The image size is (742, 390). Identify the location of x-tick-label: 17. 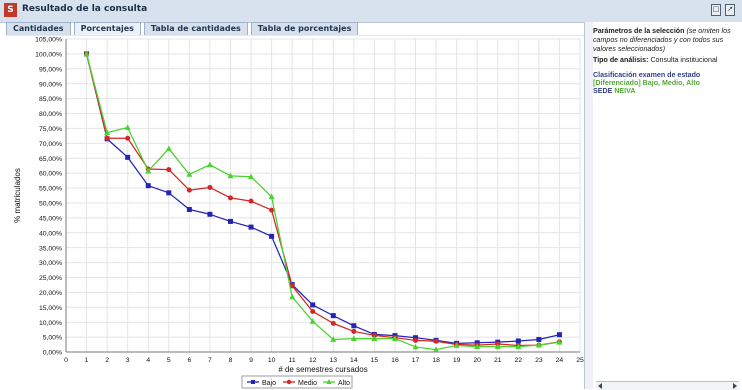
(416, 360).